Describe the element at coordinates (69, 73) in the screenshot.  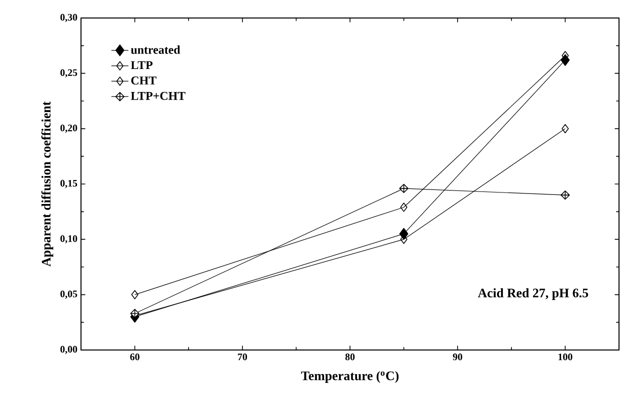
I see `y-tick-label: 0,25` at that location.